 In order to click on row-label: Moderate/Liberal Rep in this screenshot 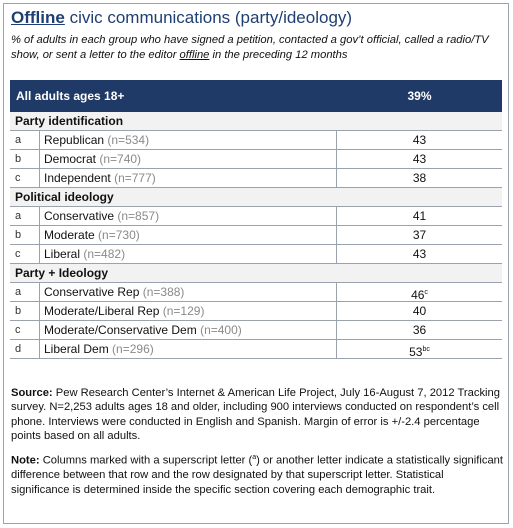, I will do `click(102, 311)`.